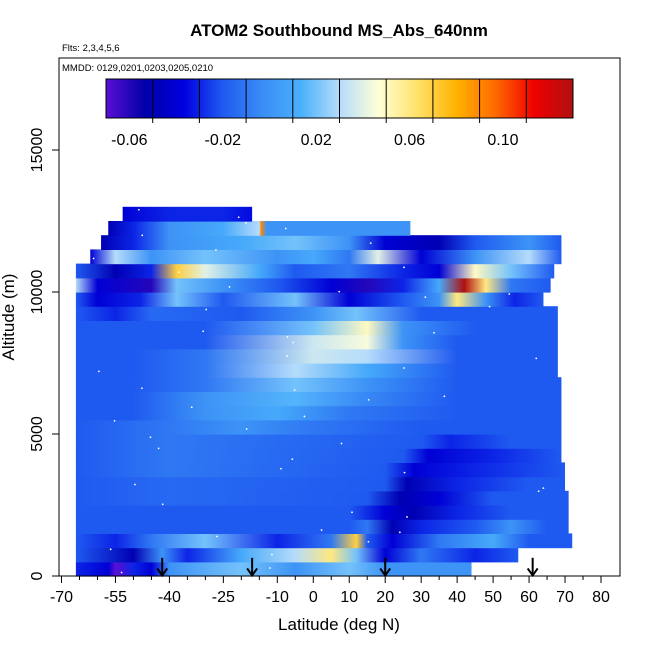 The image size is (650, 650). Describe the element at coordinates (129, 140) in the screenshot. I see `colorbar-tick-label: -0.06` at that location.